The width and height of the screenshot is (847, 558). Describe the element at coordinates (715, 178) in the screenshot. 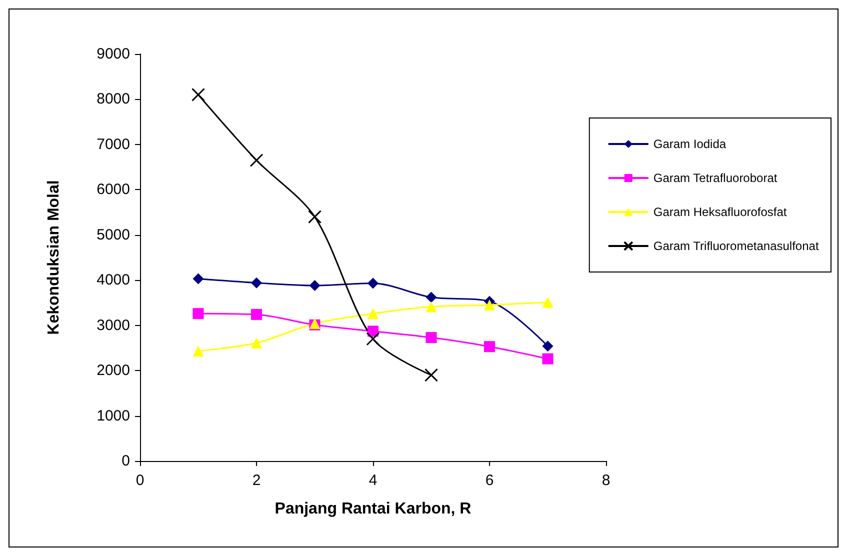

I see `legend-label: Garam Tetrafluoroborat` at that location.